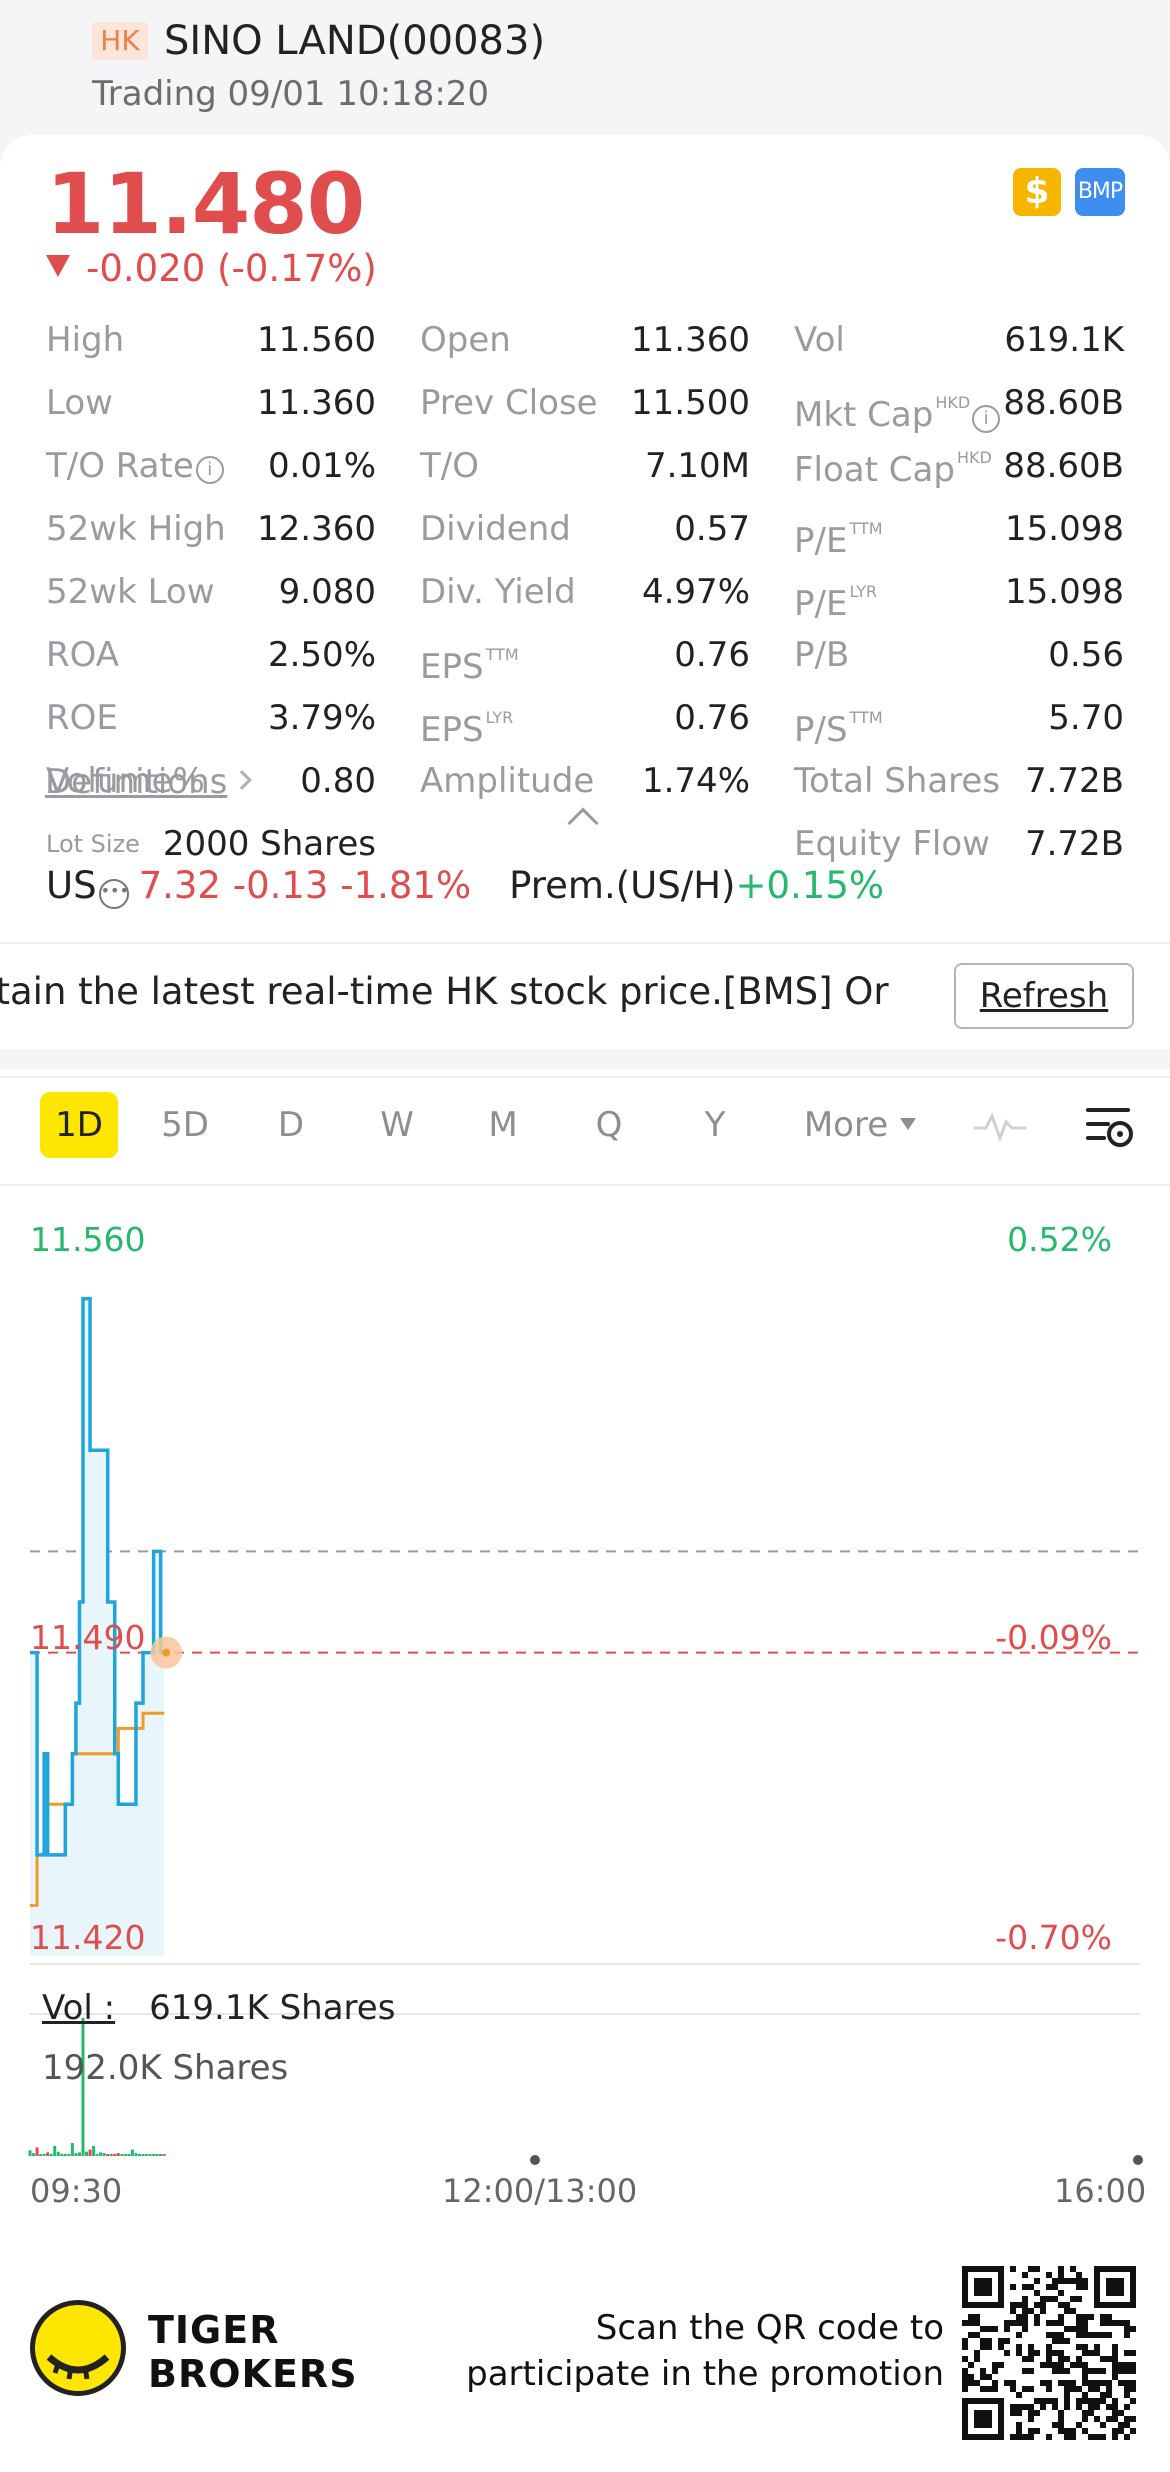 Image resolution: width=1170 pixels, height=2472 pixels. I want to click on stat-mkt-cap: Mkt Cap HKDi 88.60B, so click(959, 409).